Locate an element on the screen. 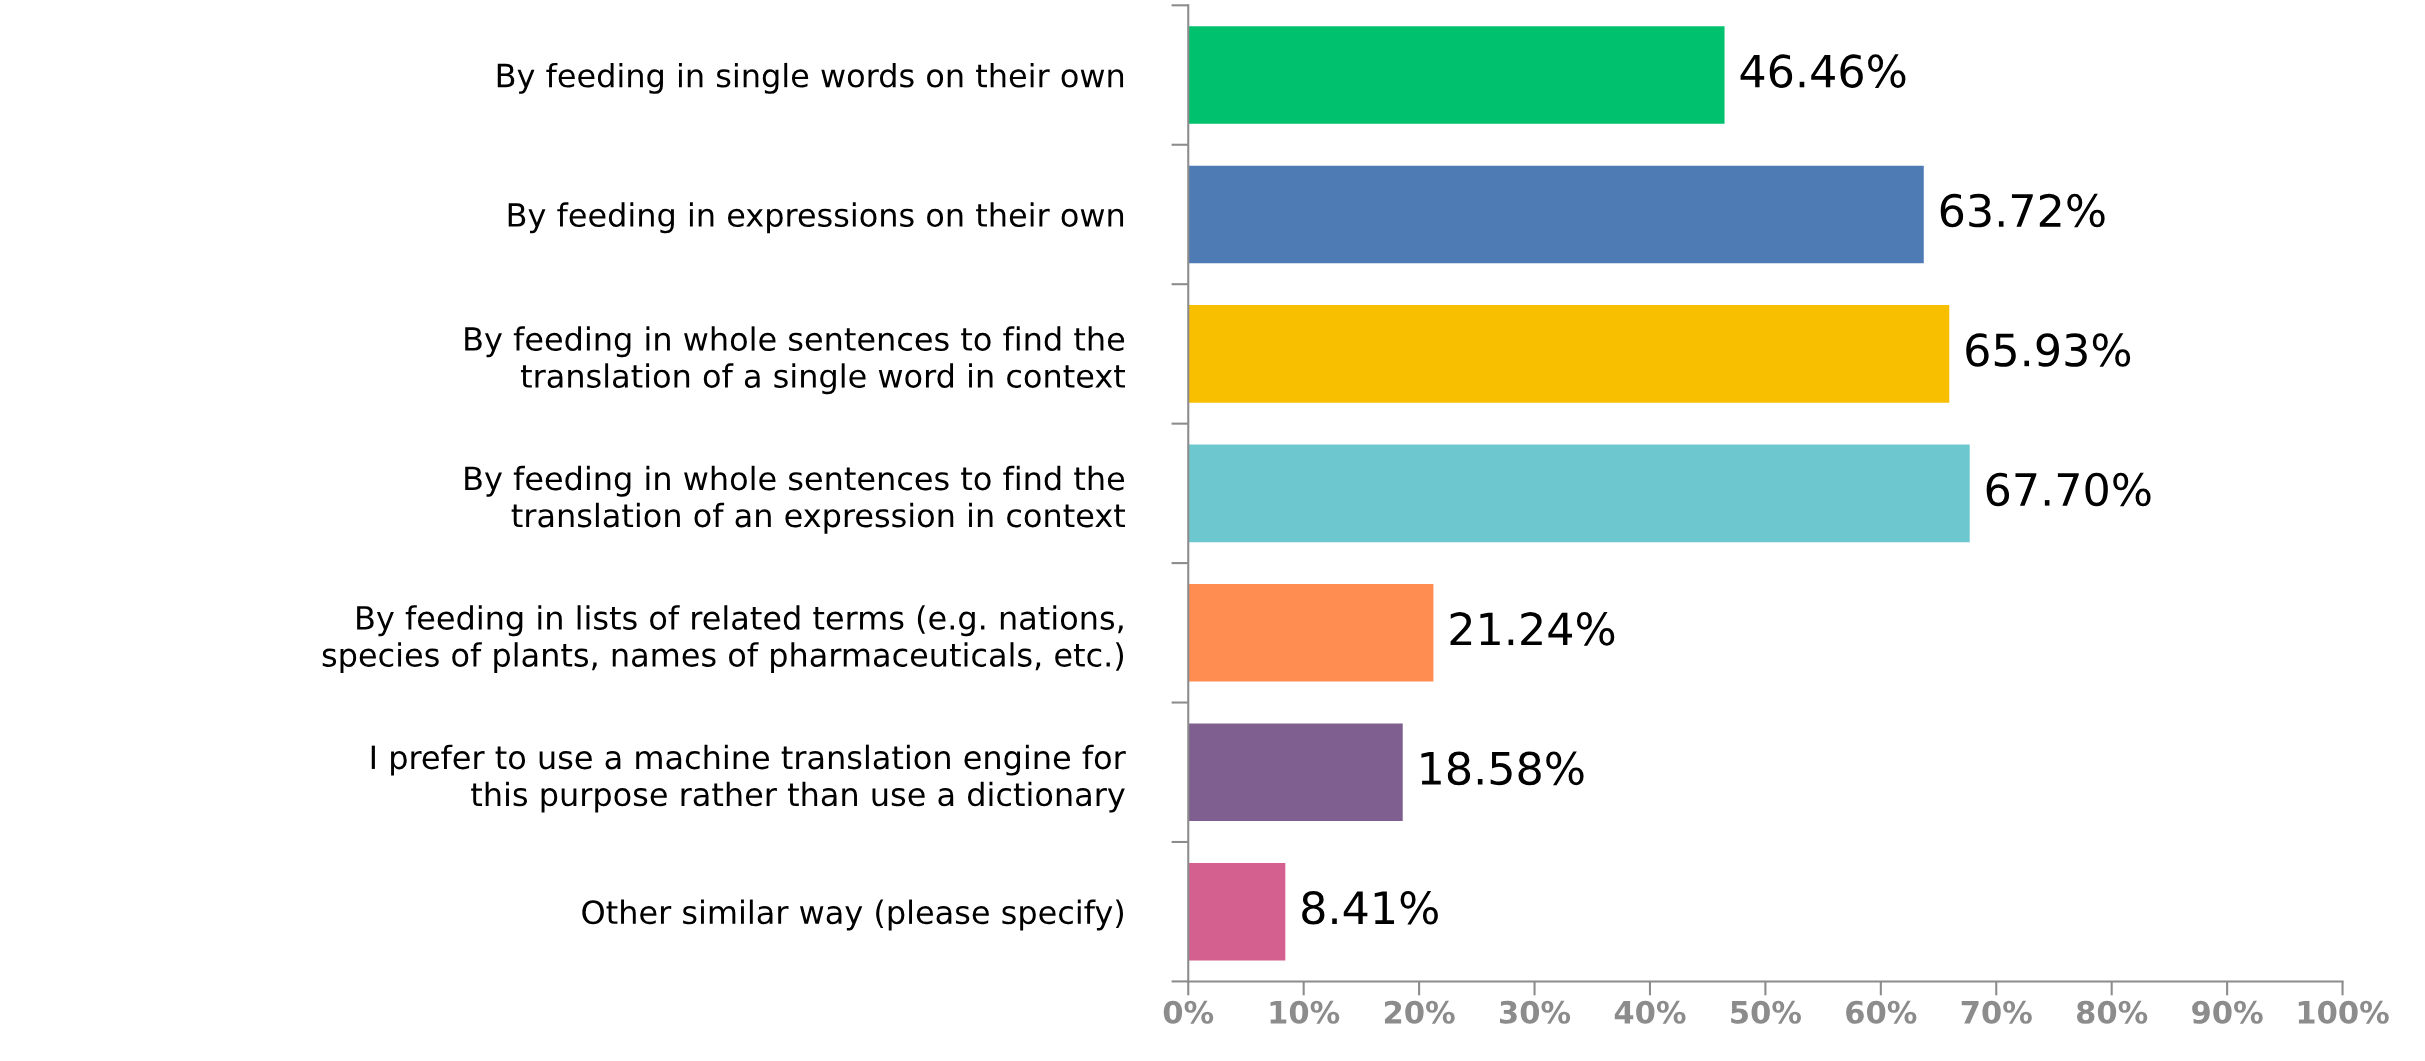  y-tick-label: Other similar way (please specify) is located at coordinates (852, 915).